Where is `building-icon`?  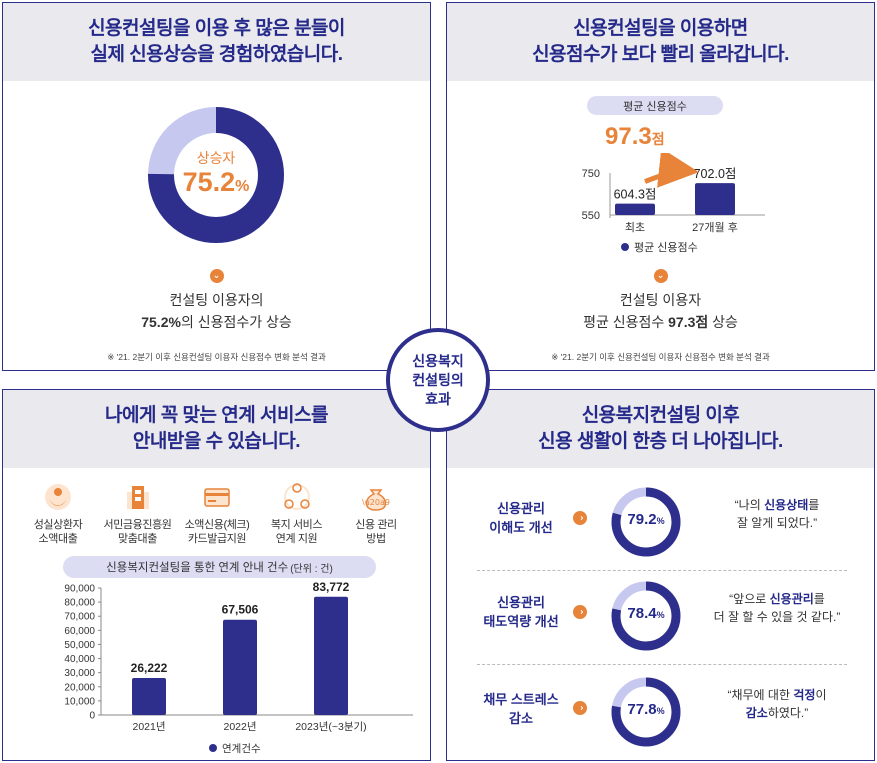
building-icon is located at coordinates (137, 497).